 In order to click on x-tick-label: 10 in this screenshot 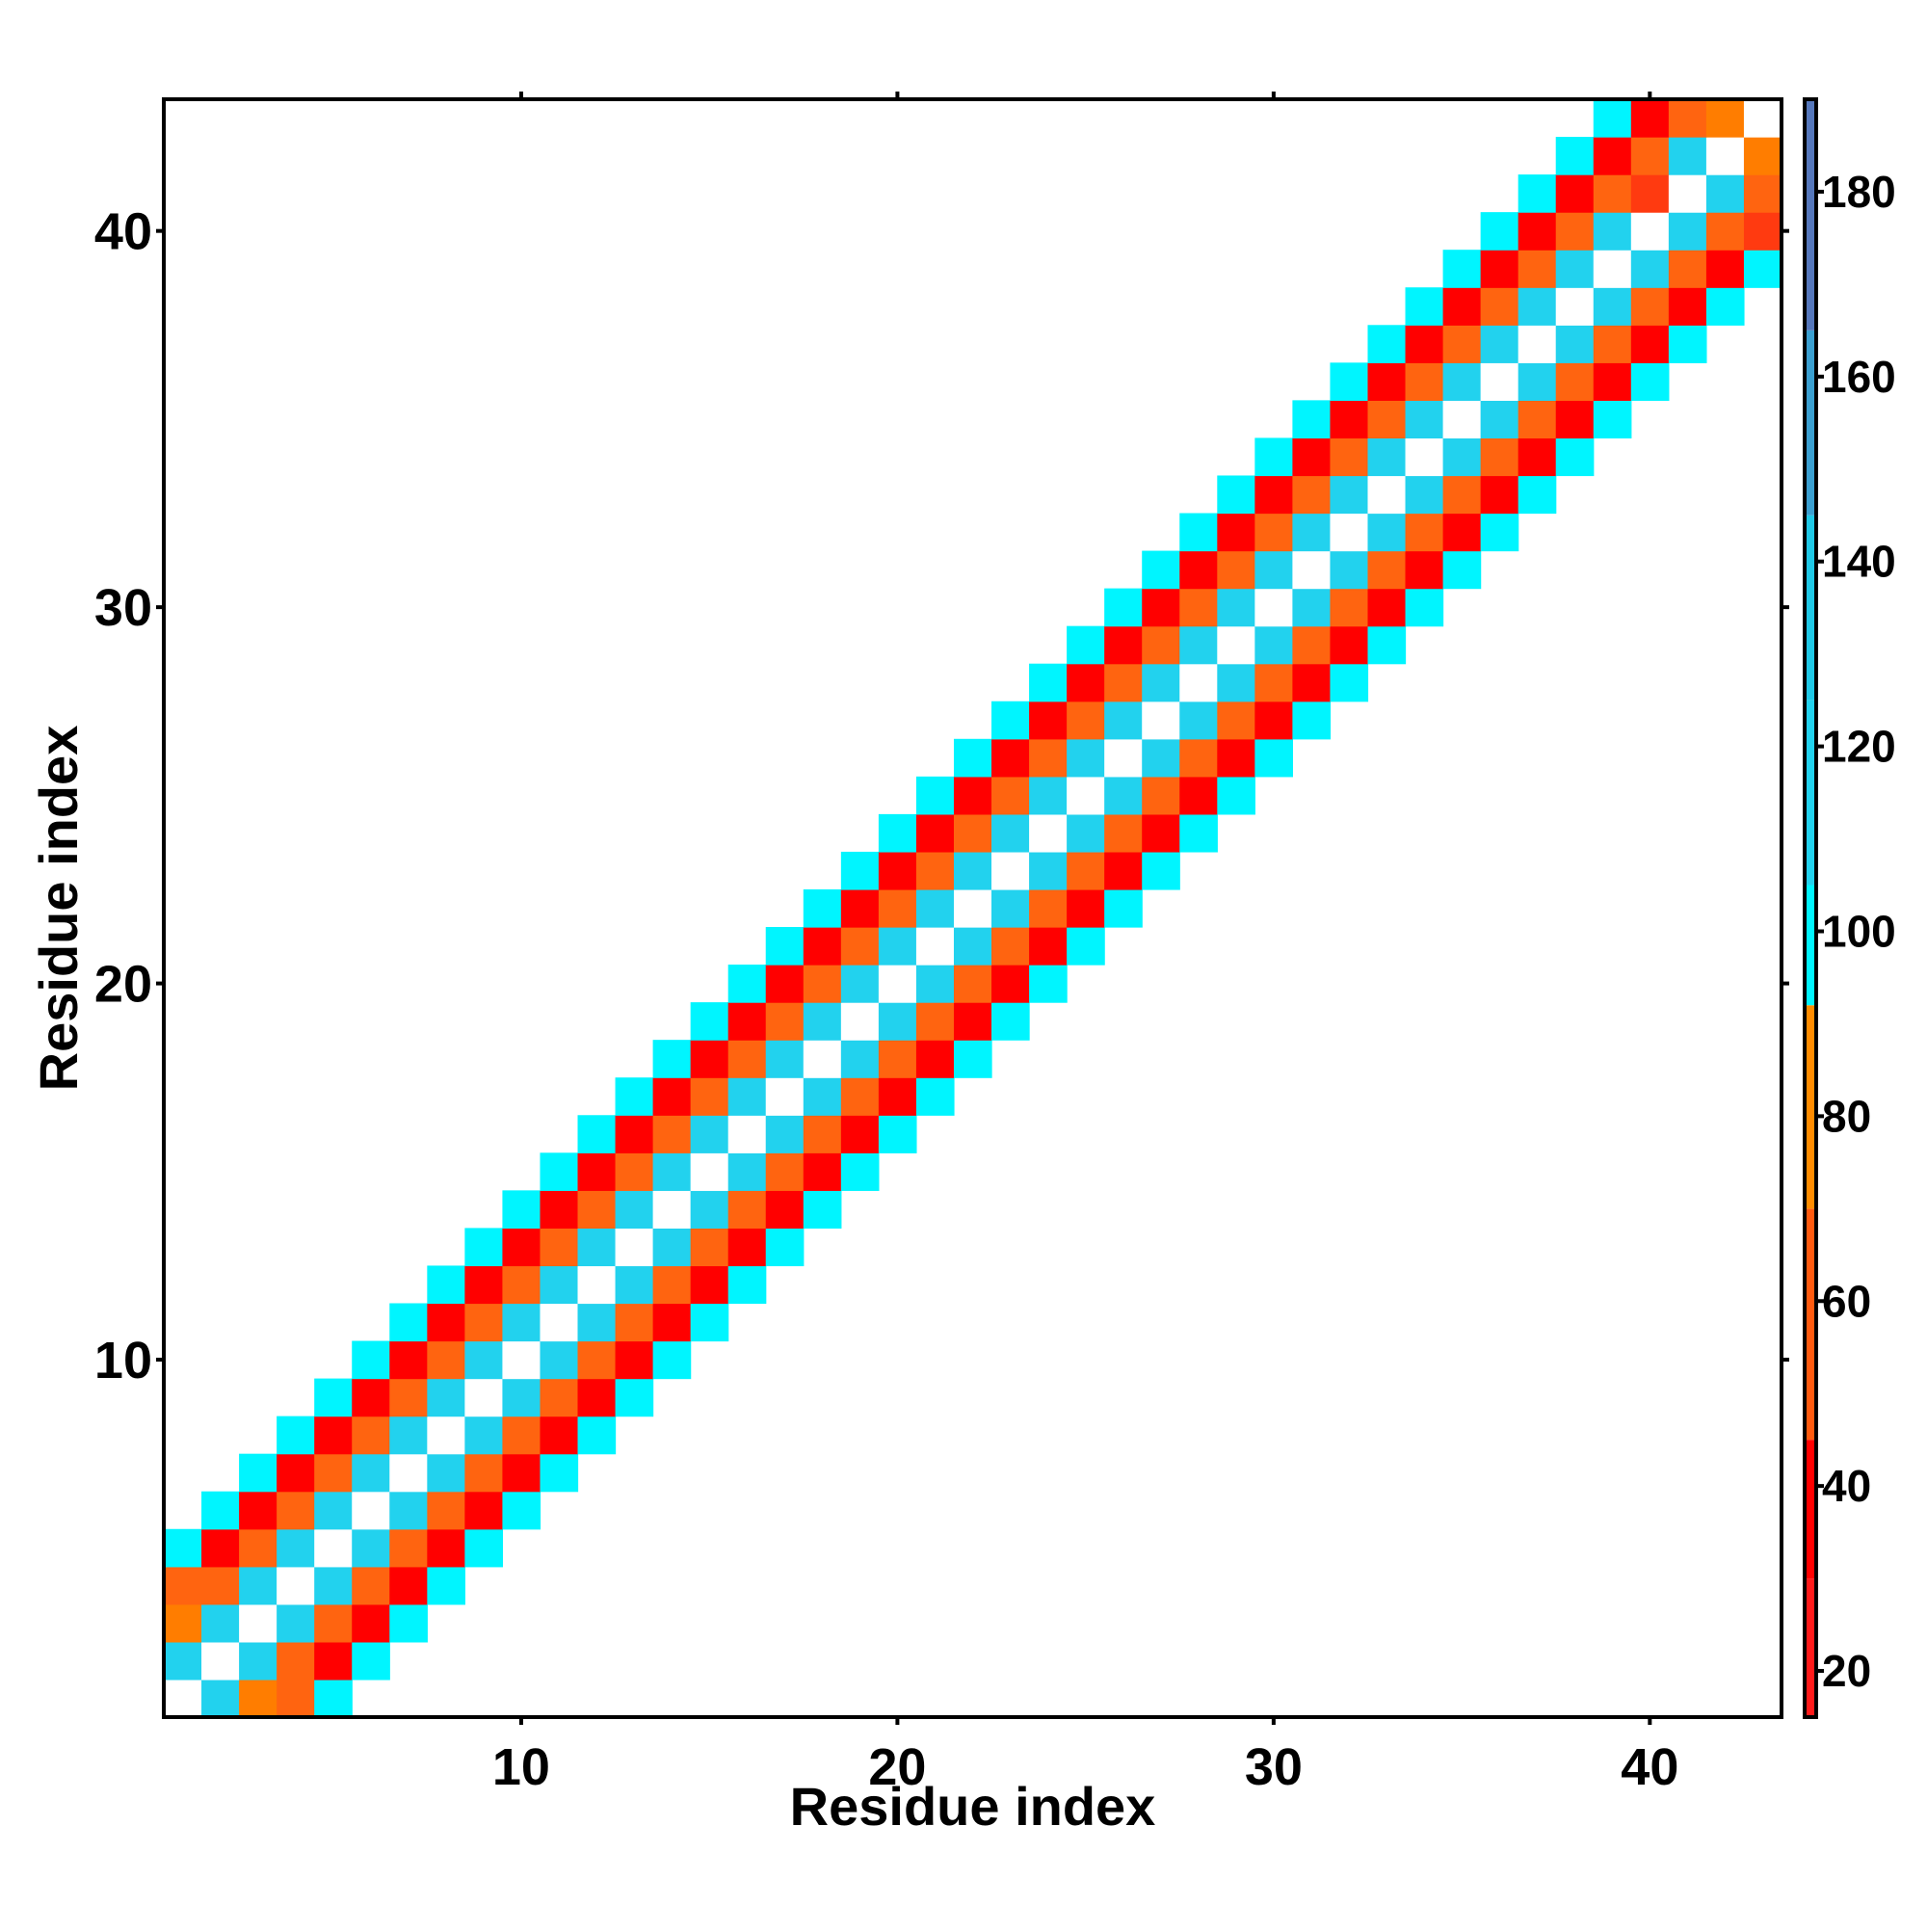, I will do `click(521, 1767)`.